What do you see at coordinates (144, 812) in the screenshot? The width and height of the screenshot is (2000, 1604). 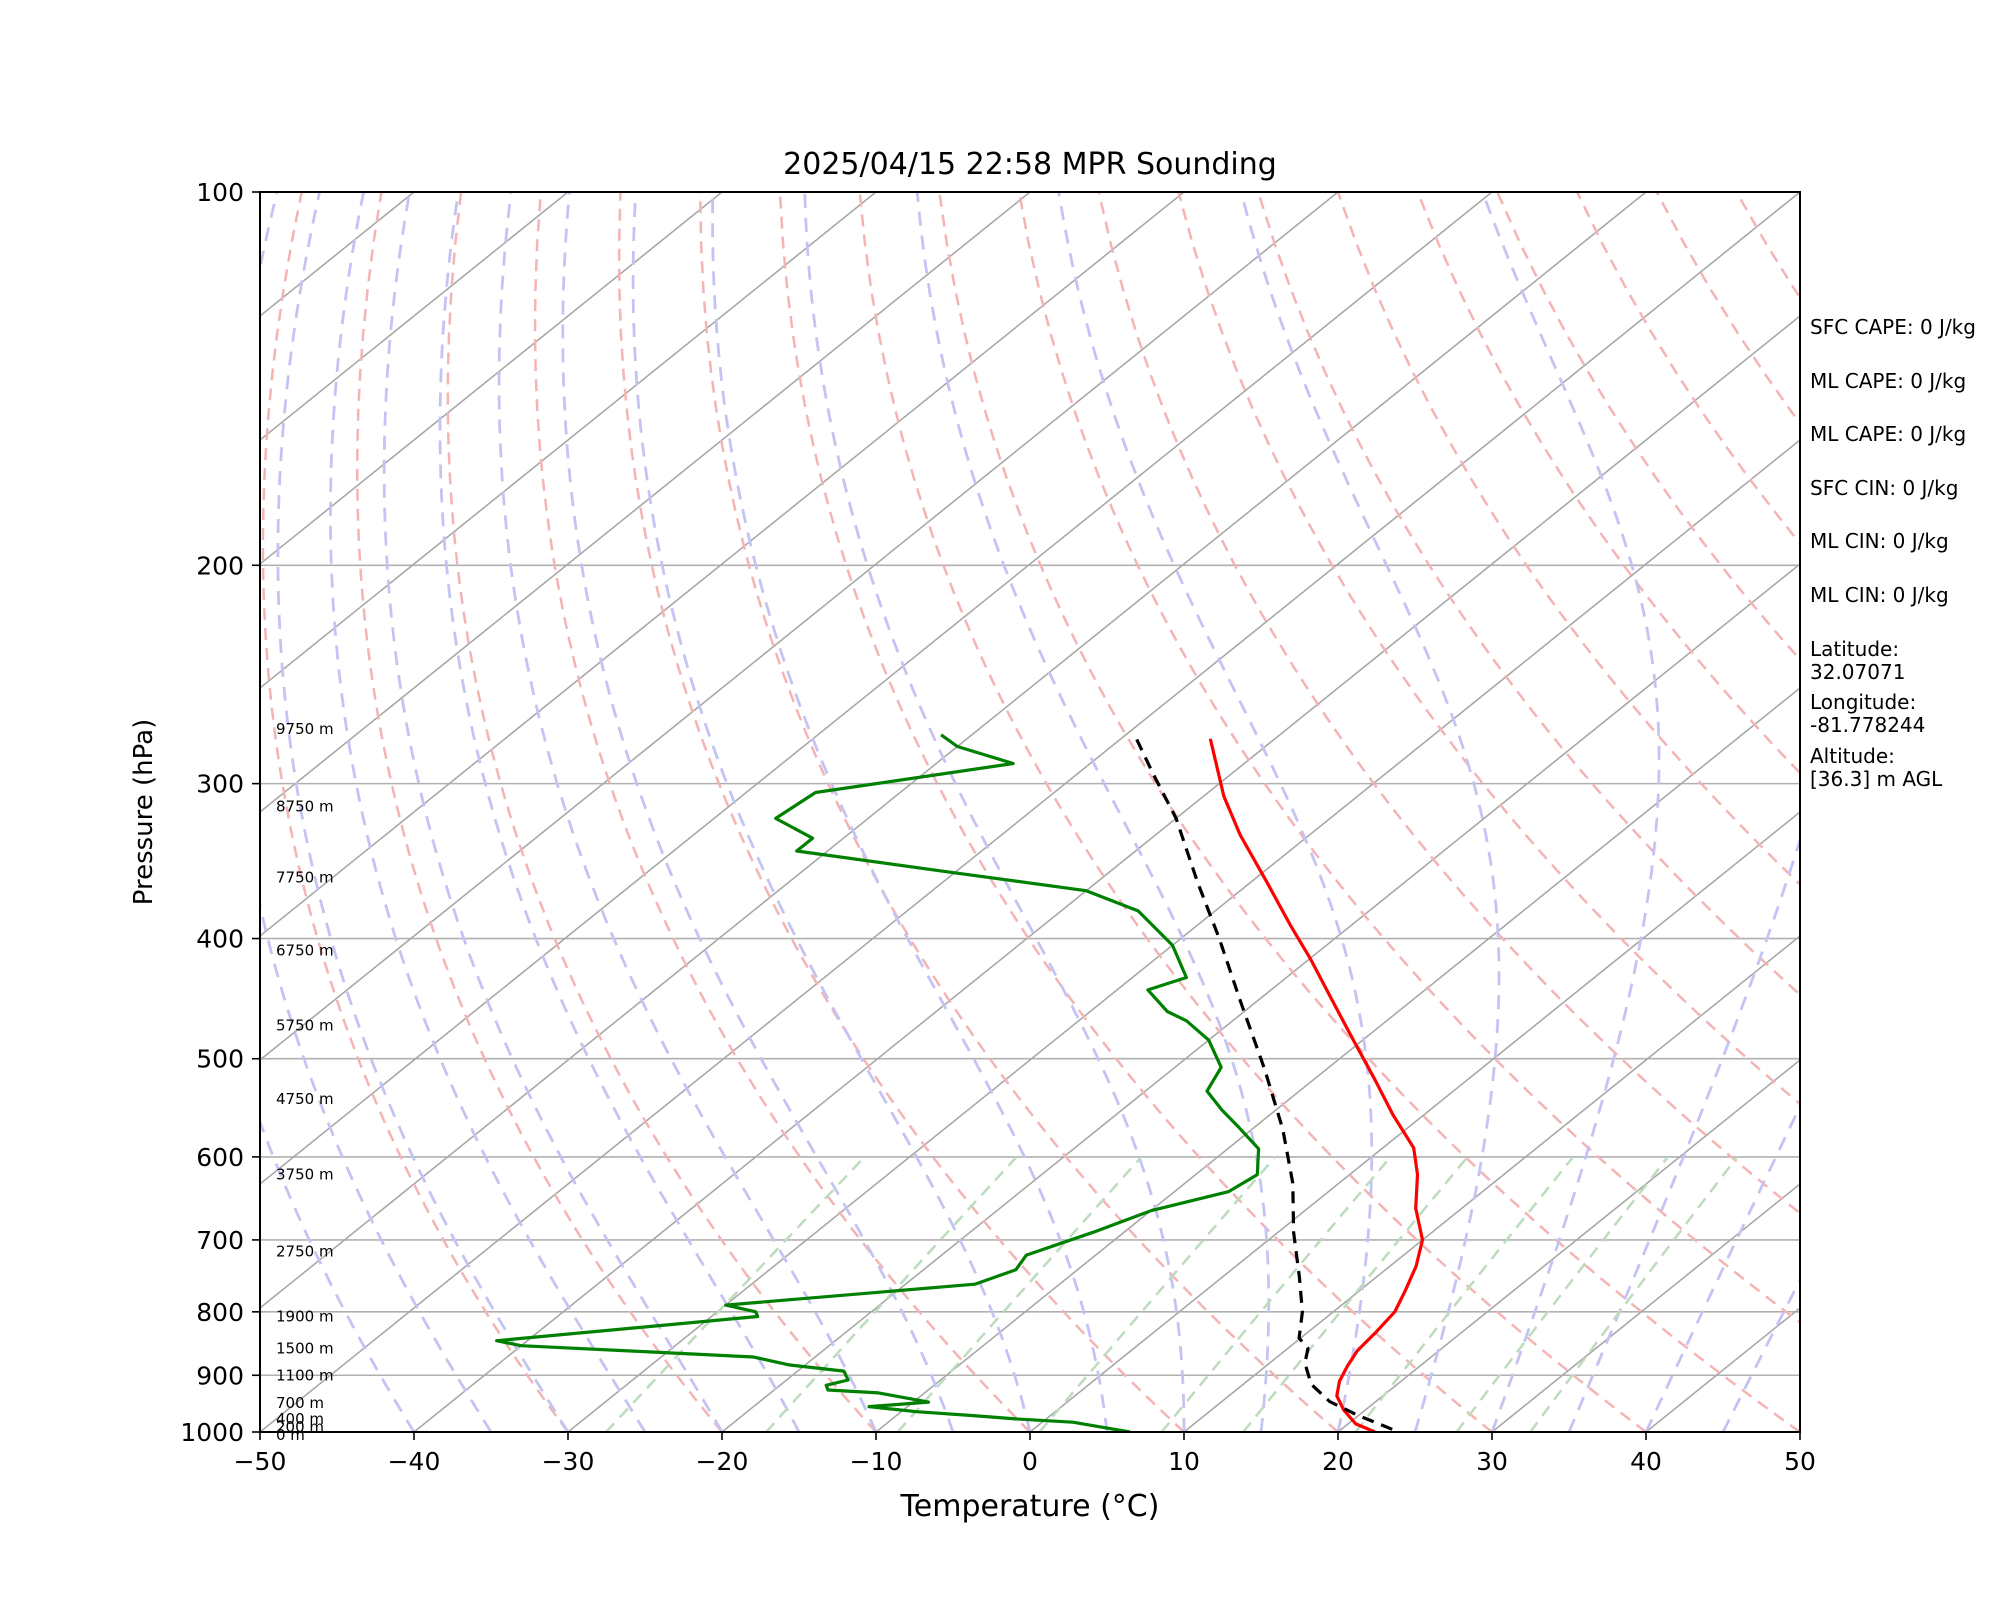 I see `y-axis-label: Pressure (hPa)` at bounding box center [144, 812].